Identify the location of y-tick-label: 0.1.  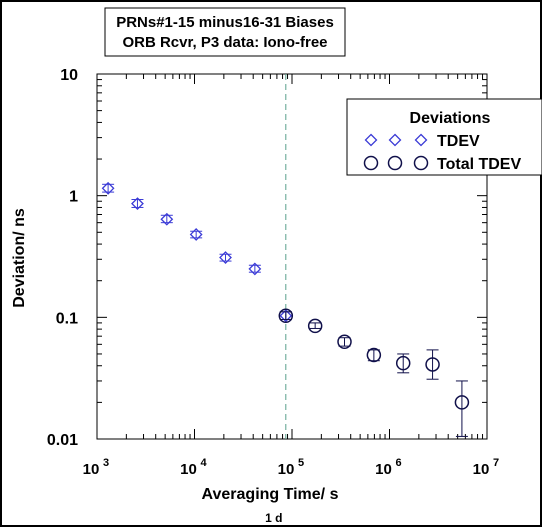
(67, 318).